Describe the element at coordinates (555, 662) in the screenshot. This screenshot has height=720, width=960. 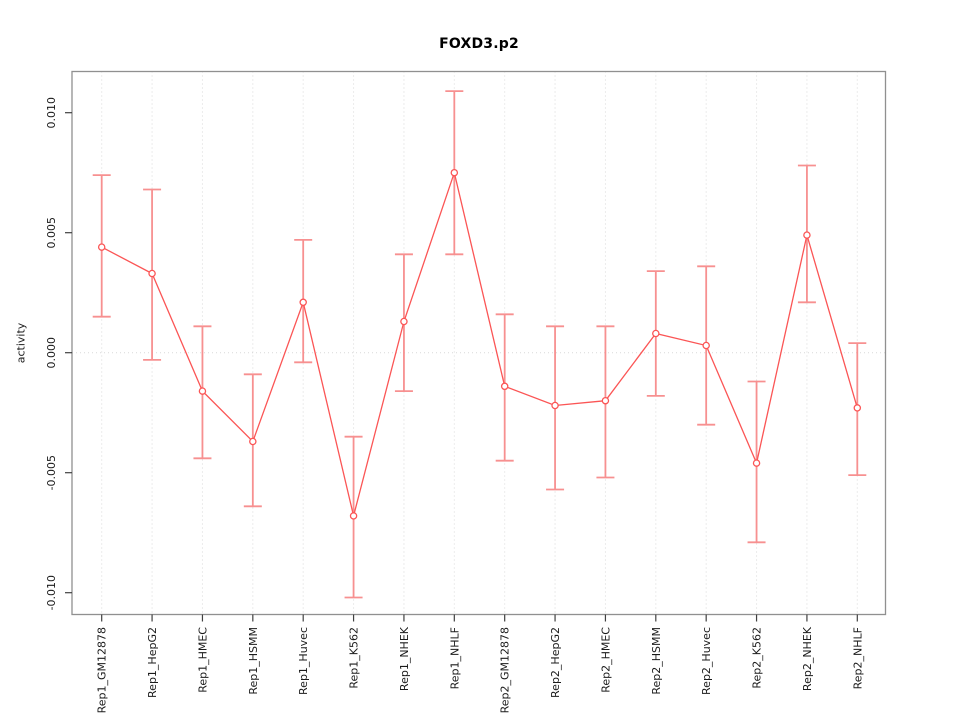
I see `x-tick-label: Rep2_HepG2` at that location.